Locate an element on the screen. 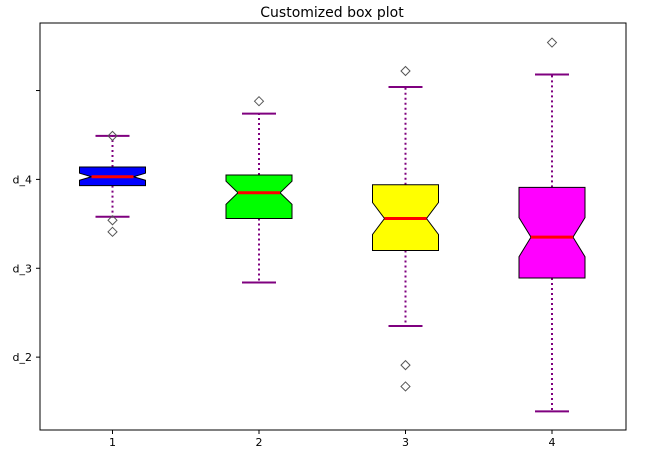  y-tick-label: d_3 is located at coordinates (22, 268).